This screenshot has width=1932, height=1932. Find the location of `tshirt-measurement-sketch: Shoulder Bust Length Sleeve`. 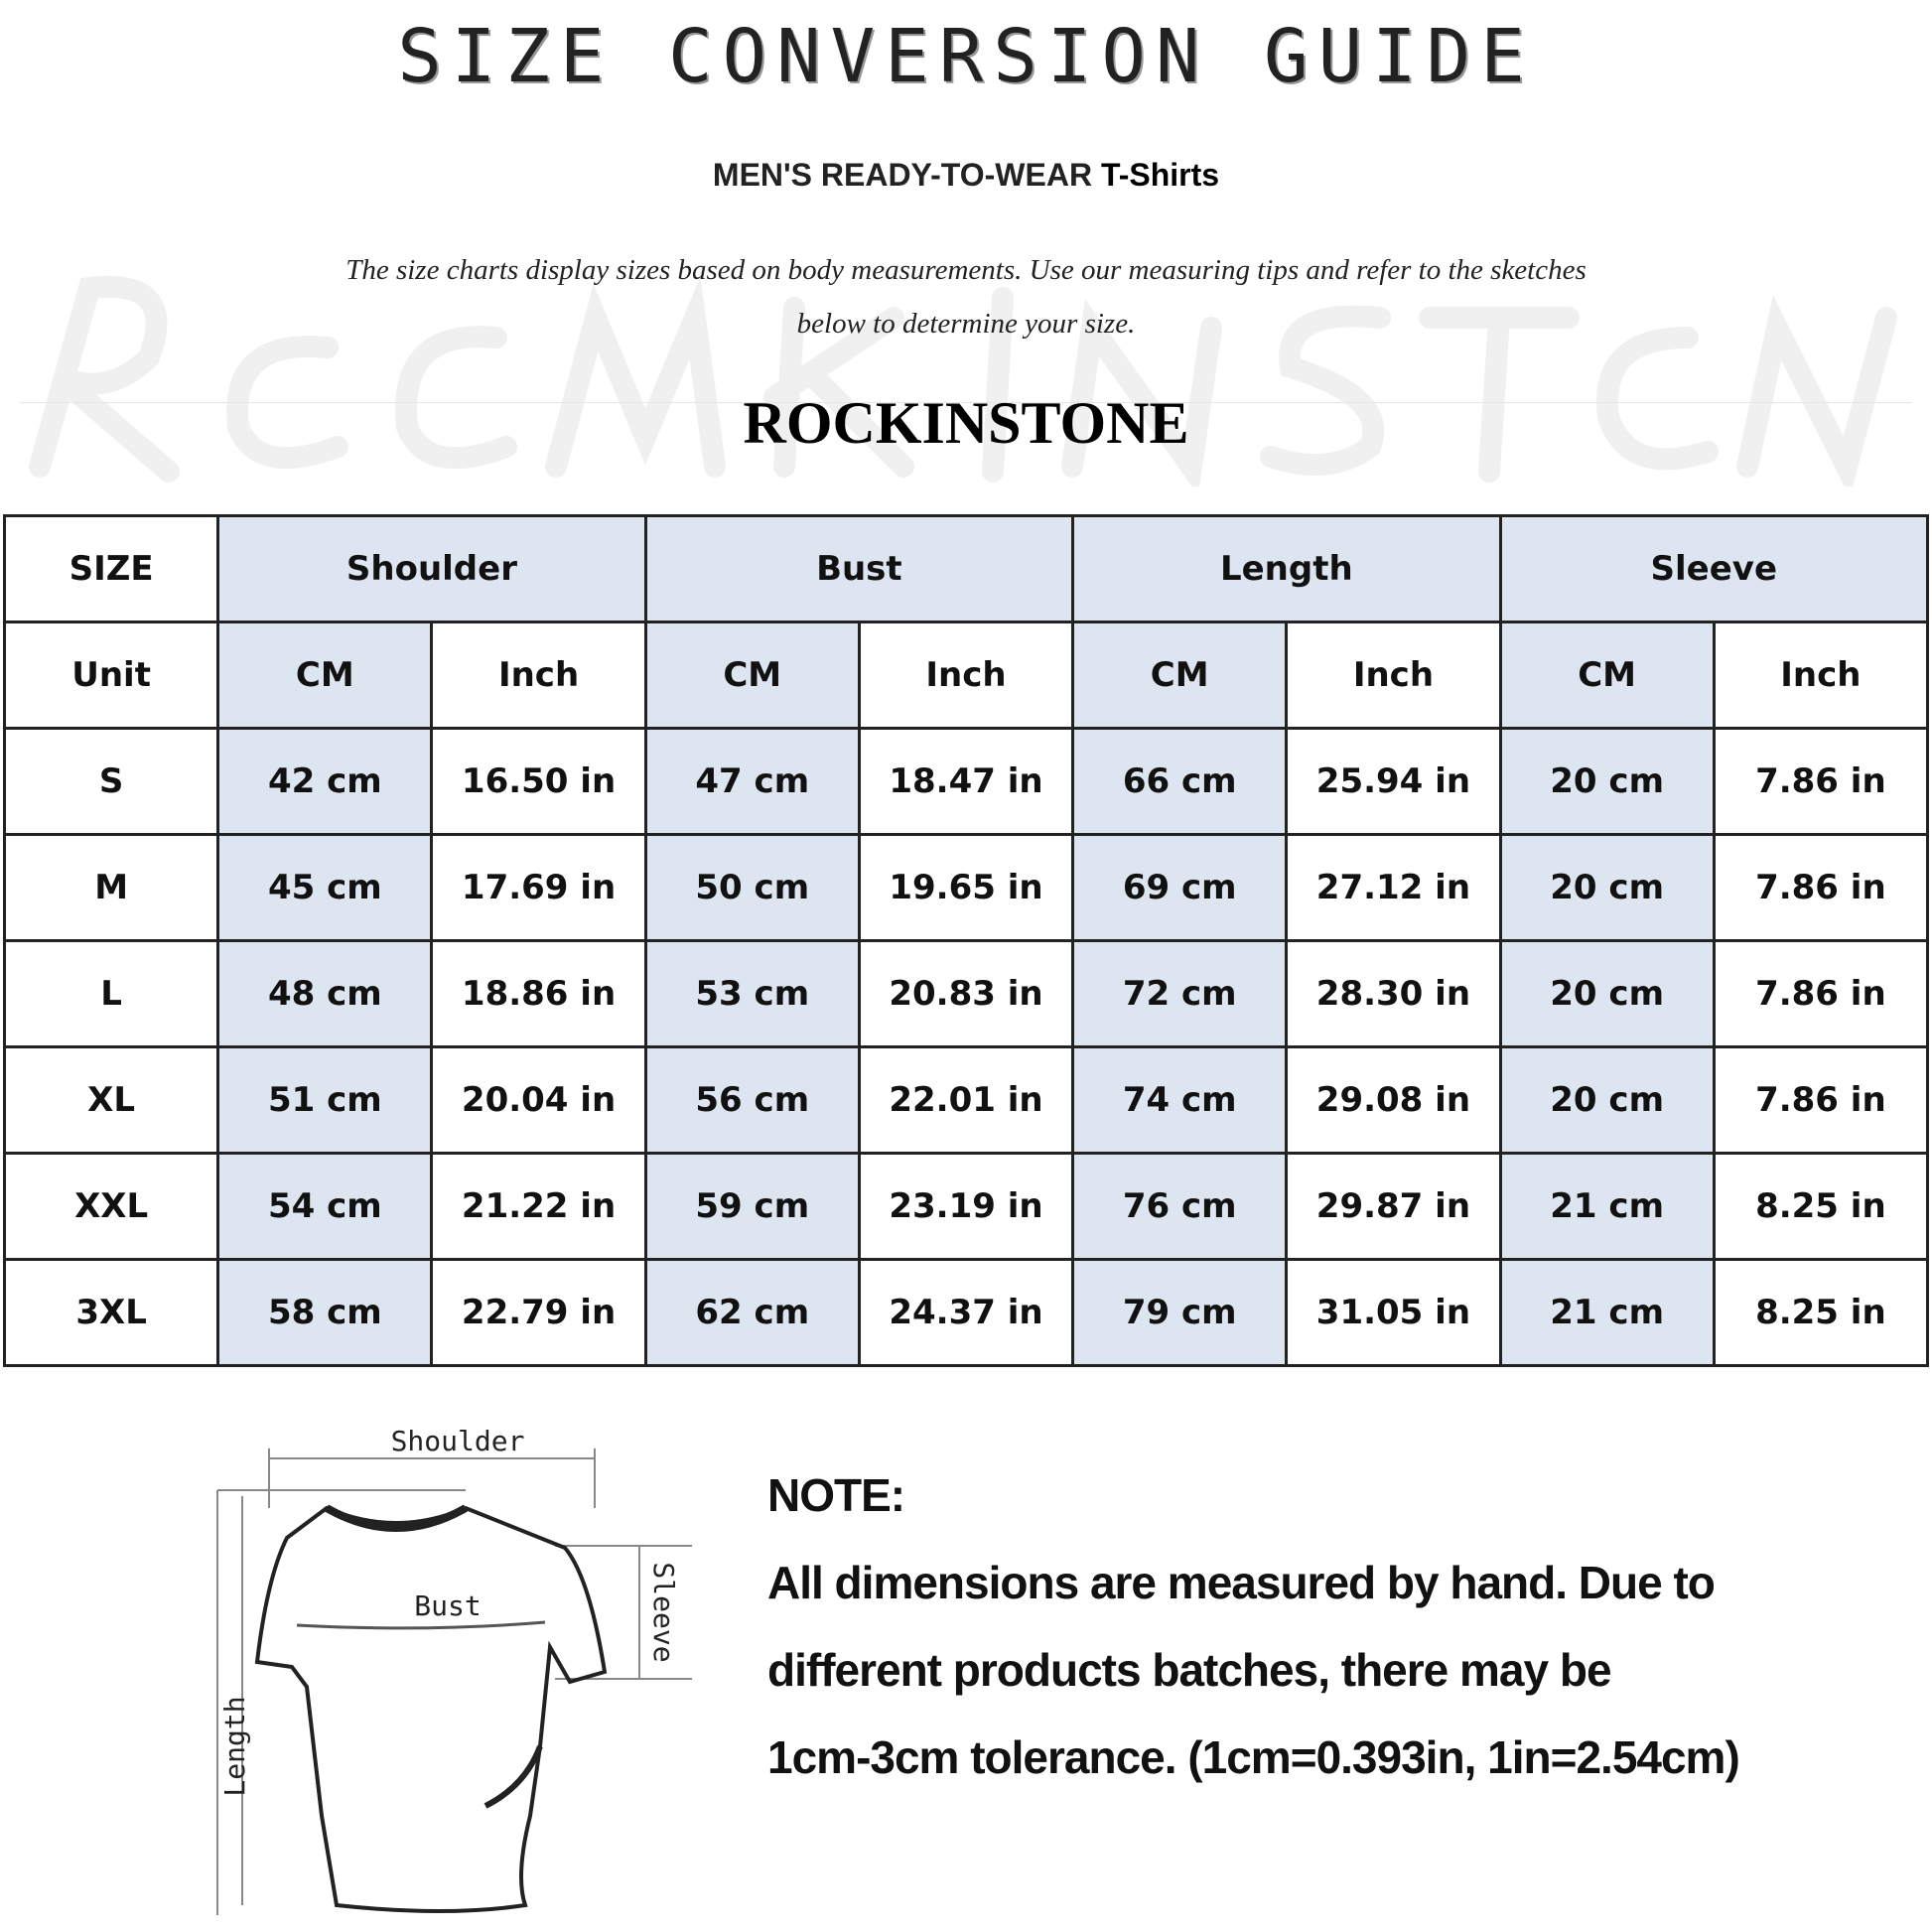

tshirt-measurement-sketch: Shoulder Bust Length Sleeve is located at coordinates (454, 1670).